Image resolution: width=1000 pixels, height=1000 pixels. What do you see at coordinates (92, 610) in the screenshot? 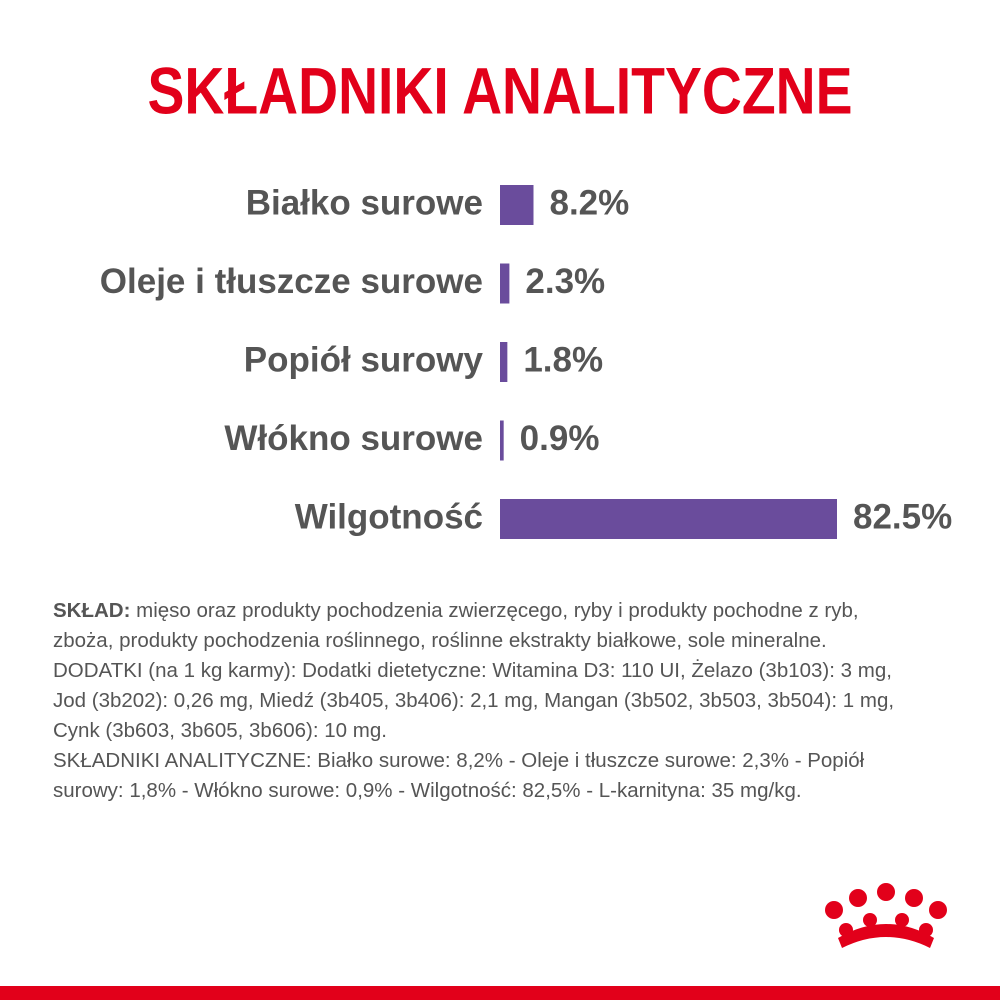
I see `composition-label: SKŁAD:` at bounding box center [92, 610].